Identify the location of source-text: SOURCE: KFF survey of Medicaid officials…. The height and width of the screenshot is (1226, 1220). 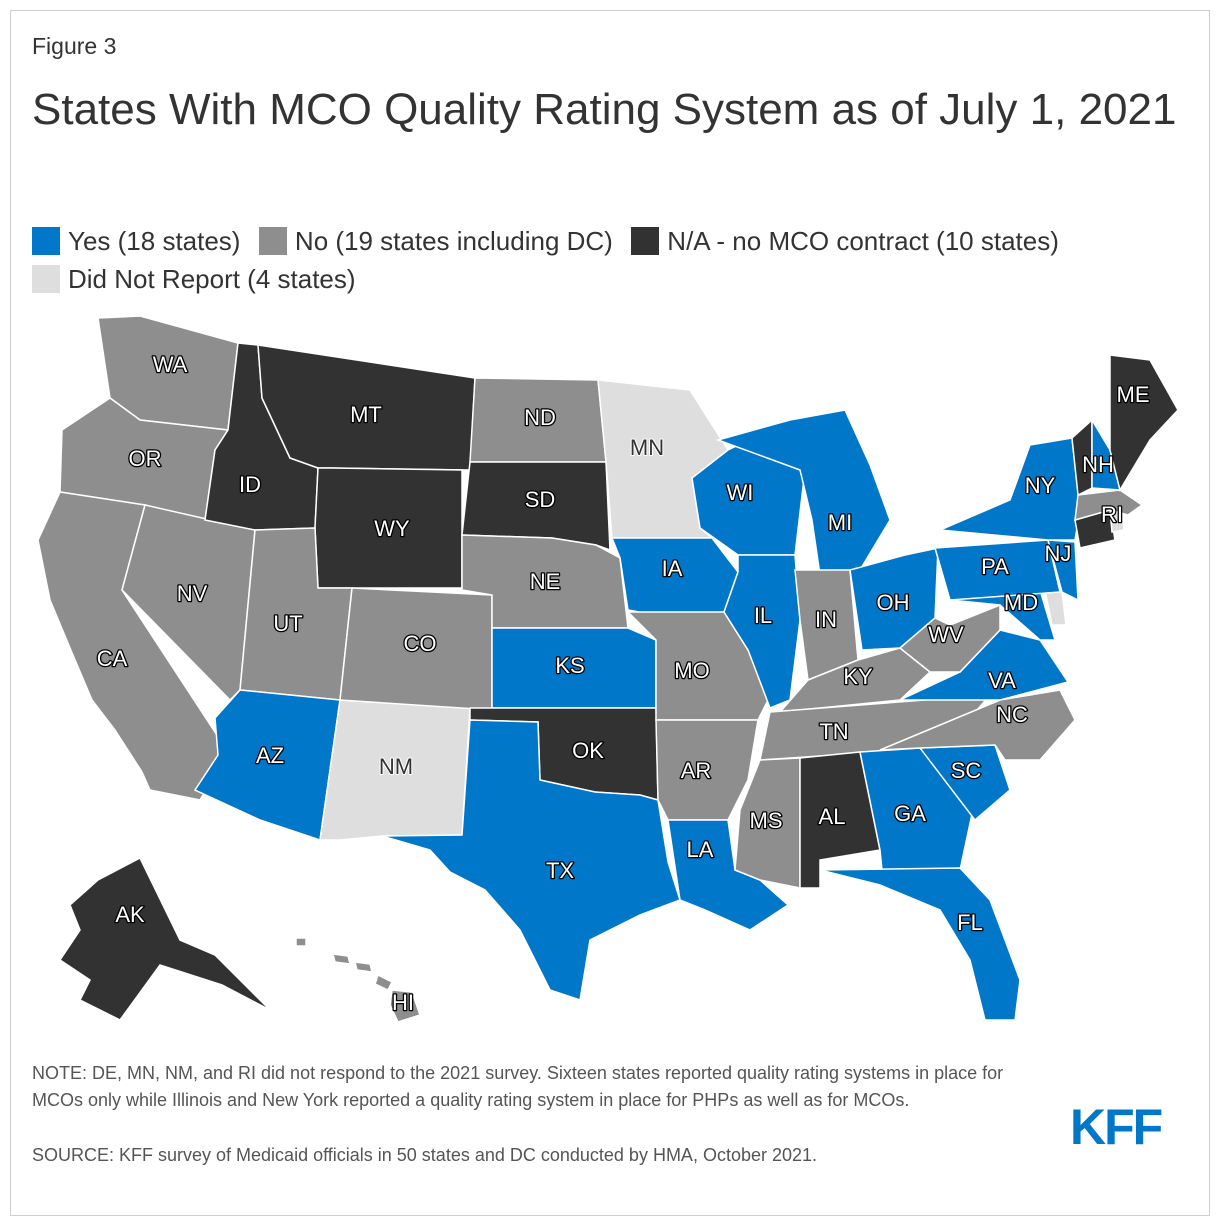
(425, 1155).